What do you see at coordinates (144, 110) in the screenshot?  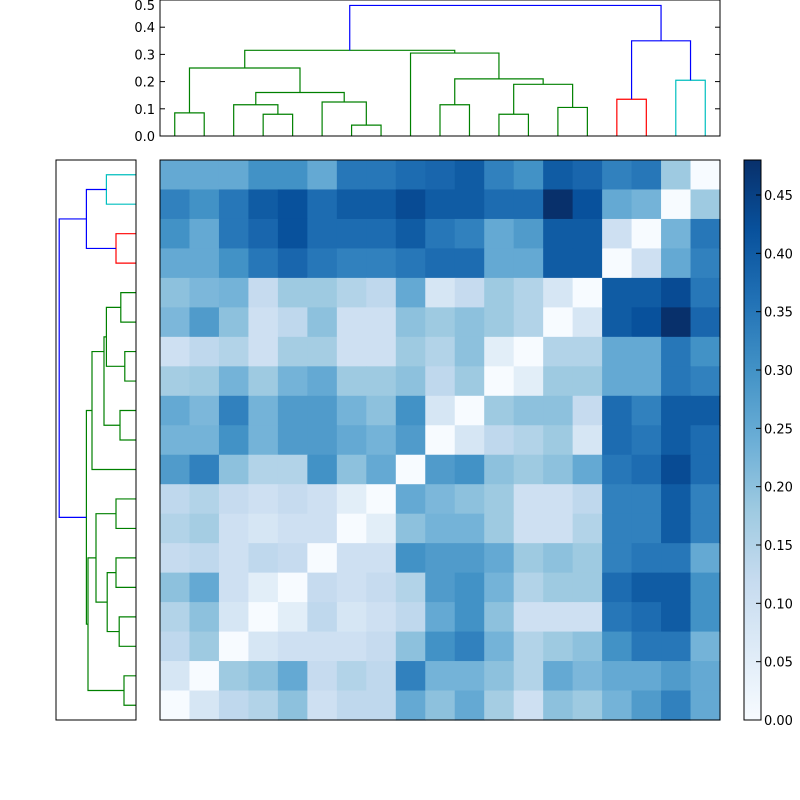 I see `top-dendrogram-tick-label: 0.1` at bounding box center [144, 110].